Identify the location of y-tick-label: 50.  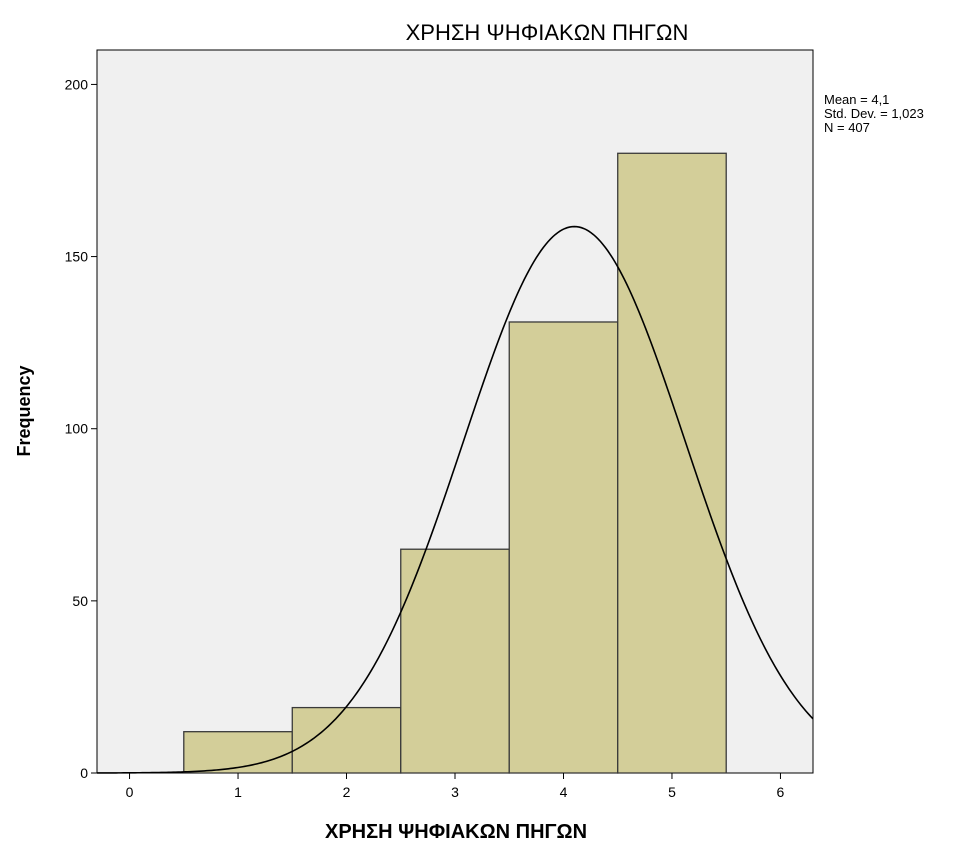
(80, 601).